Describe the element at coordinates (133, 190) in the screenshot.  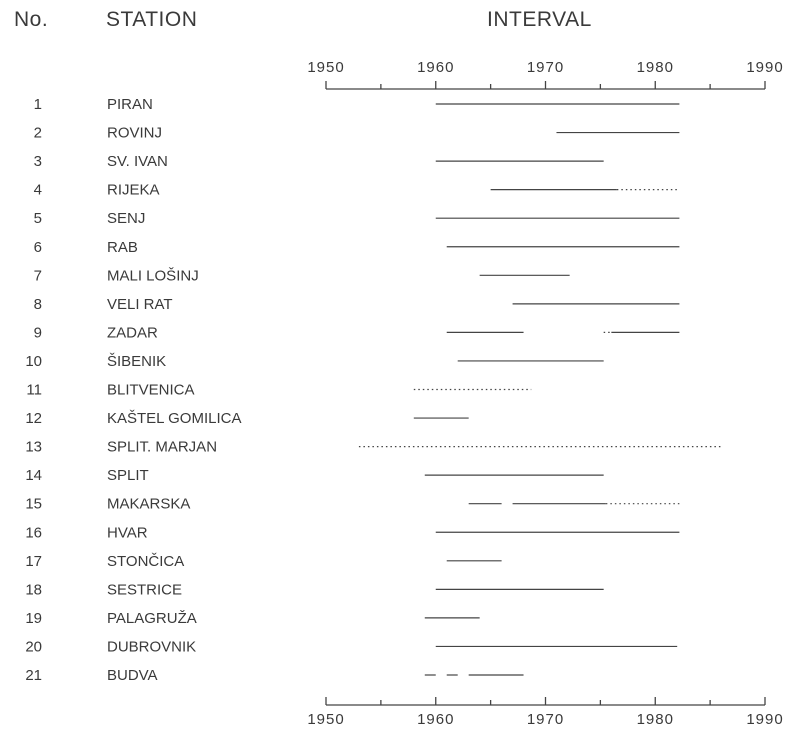
I see `station-name: RIJEKA` at that location.